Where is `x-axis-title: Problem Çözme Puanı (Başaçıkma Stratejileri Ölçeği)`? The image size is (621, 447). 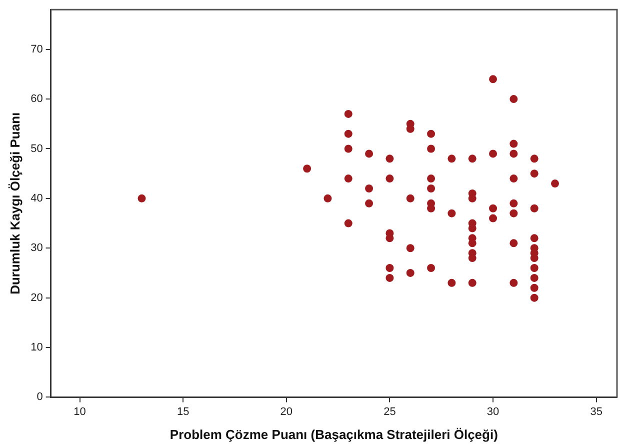
x-axis-title: Problem Çözme Puanı (Başaçıkma Stratejileri Ölçeği) is located at coordinates (334, 434).